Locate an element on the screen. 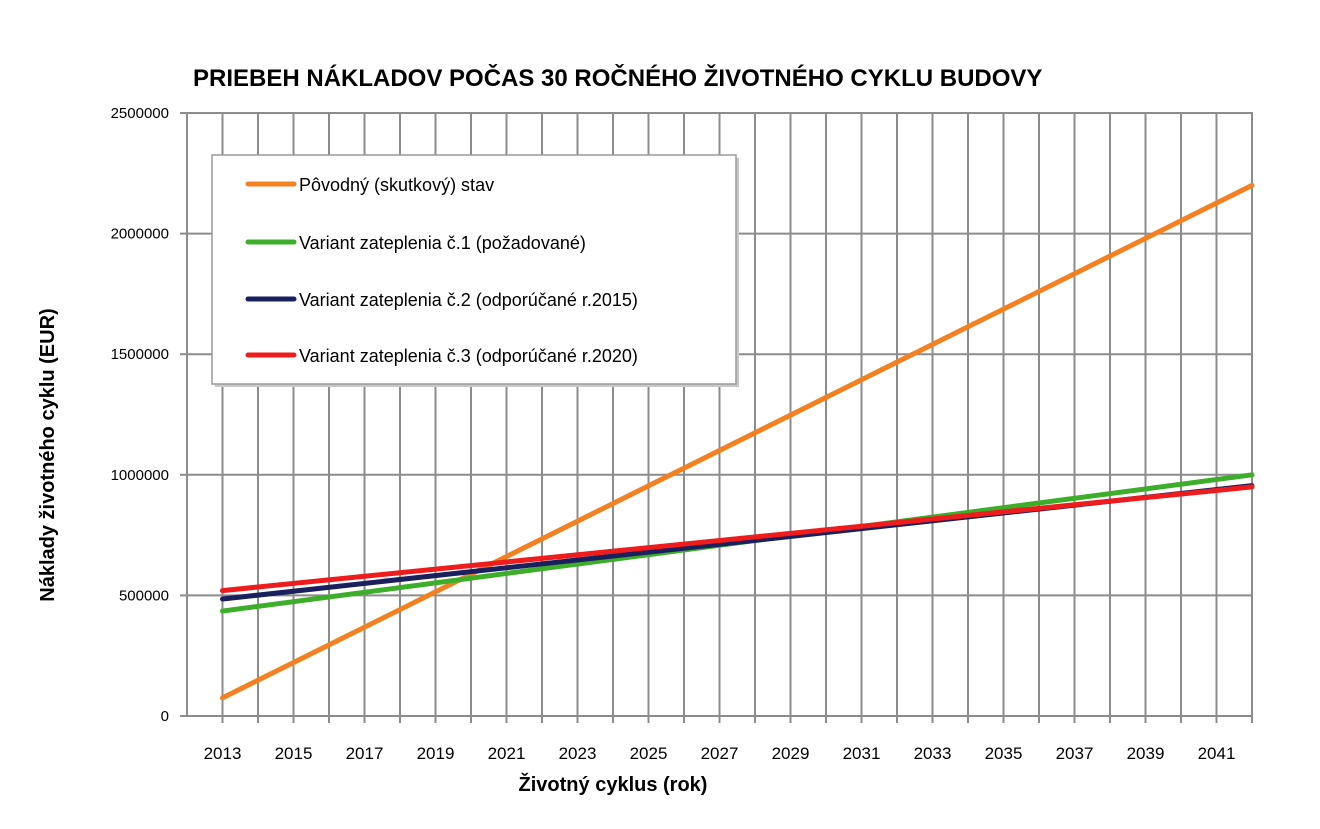  x-tick-label: 2035 is located at coordinates (1004, 753).